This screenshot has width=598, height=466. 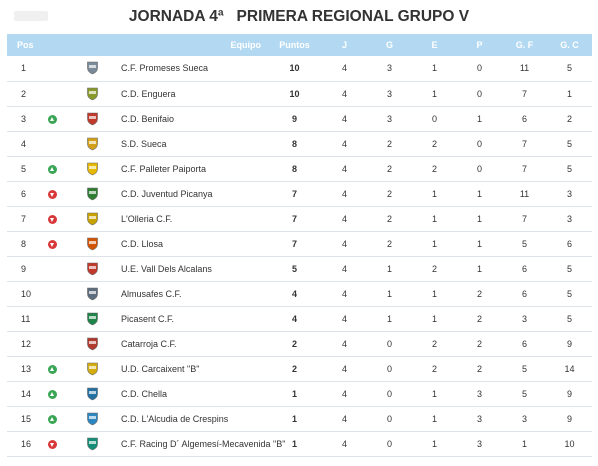 I want to click on position-cell: 3, so click(x=22, y=119).